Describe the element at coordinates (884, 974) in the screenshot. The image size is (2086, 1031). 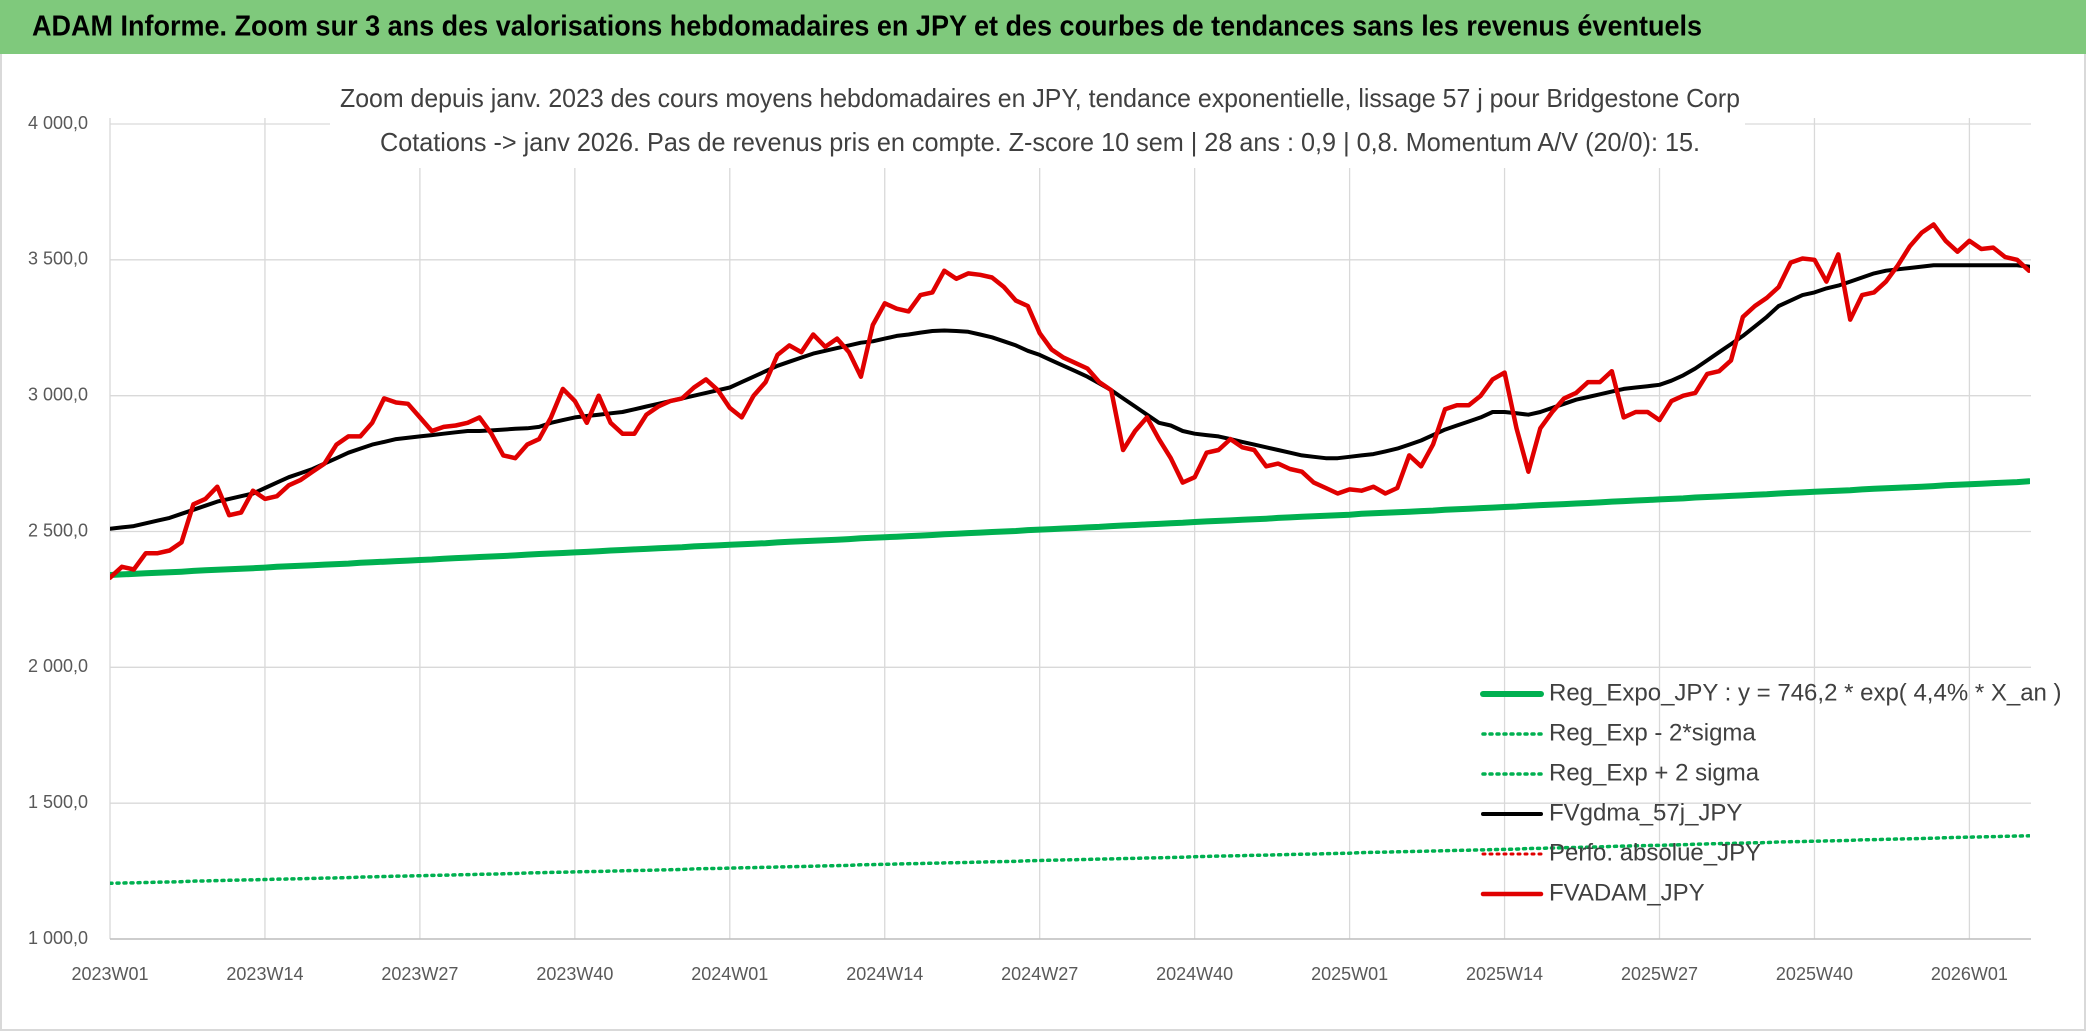
I see `x-tick-label: 2024W14` at that location.